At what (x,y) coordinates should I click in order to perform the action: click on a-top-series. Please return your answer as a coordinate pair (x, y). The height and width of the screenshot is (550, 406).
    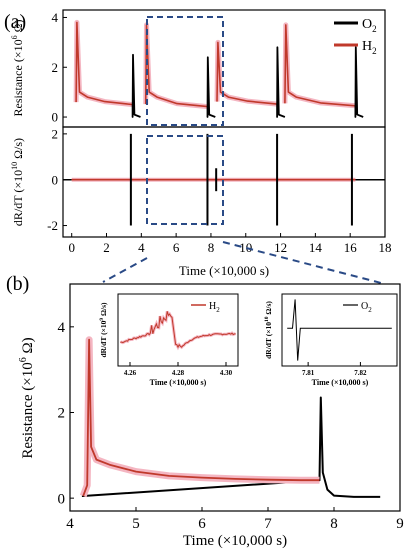
    Looking at the image, I should click on (218, 68).